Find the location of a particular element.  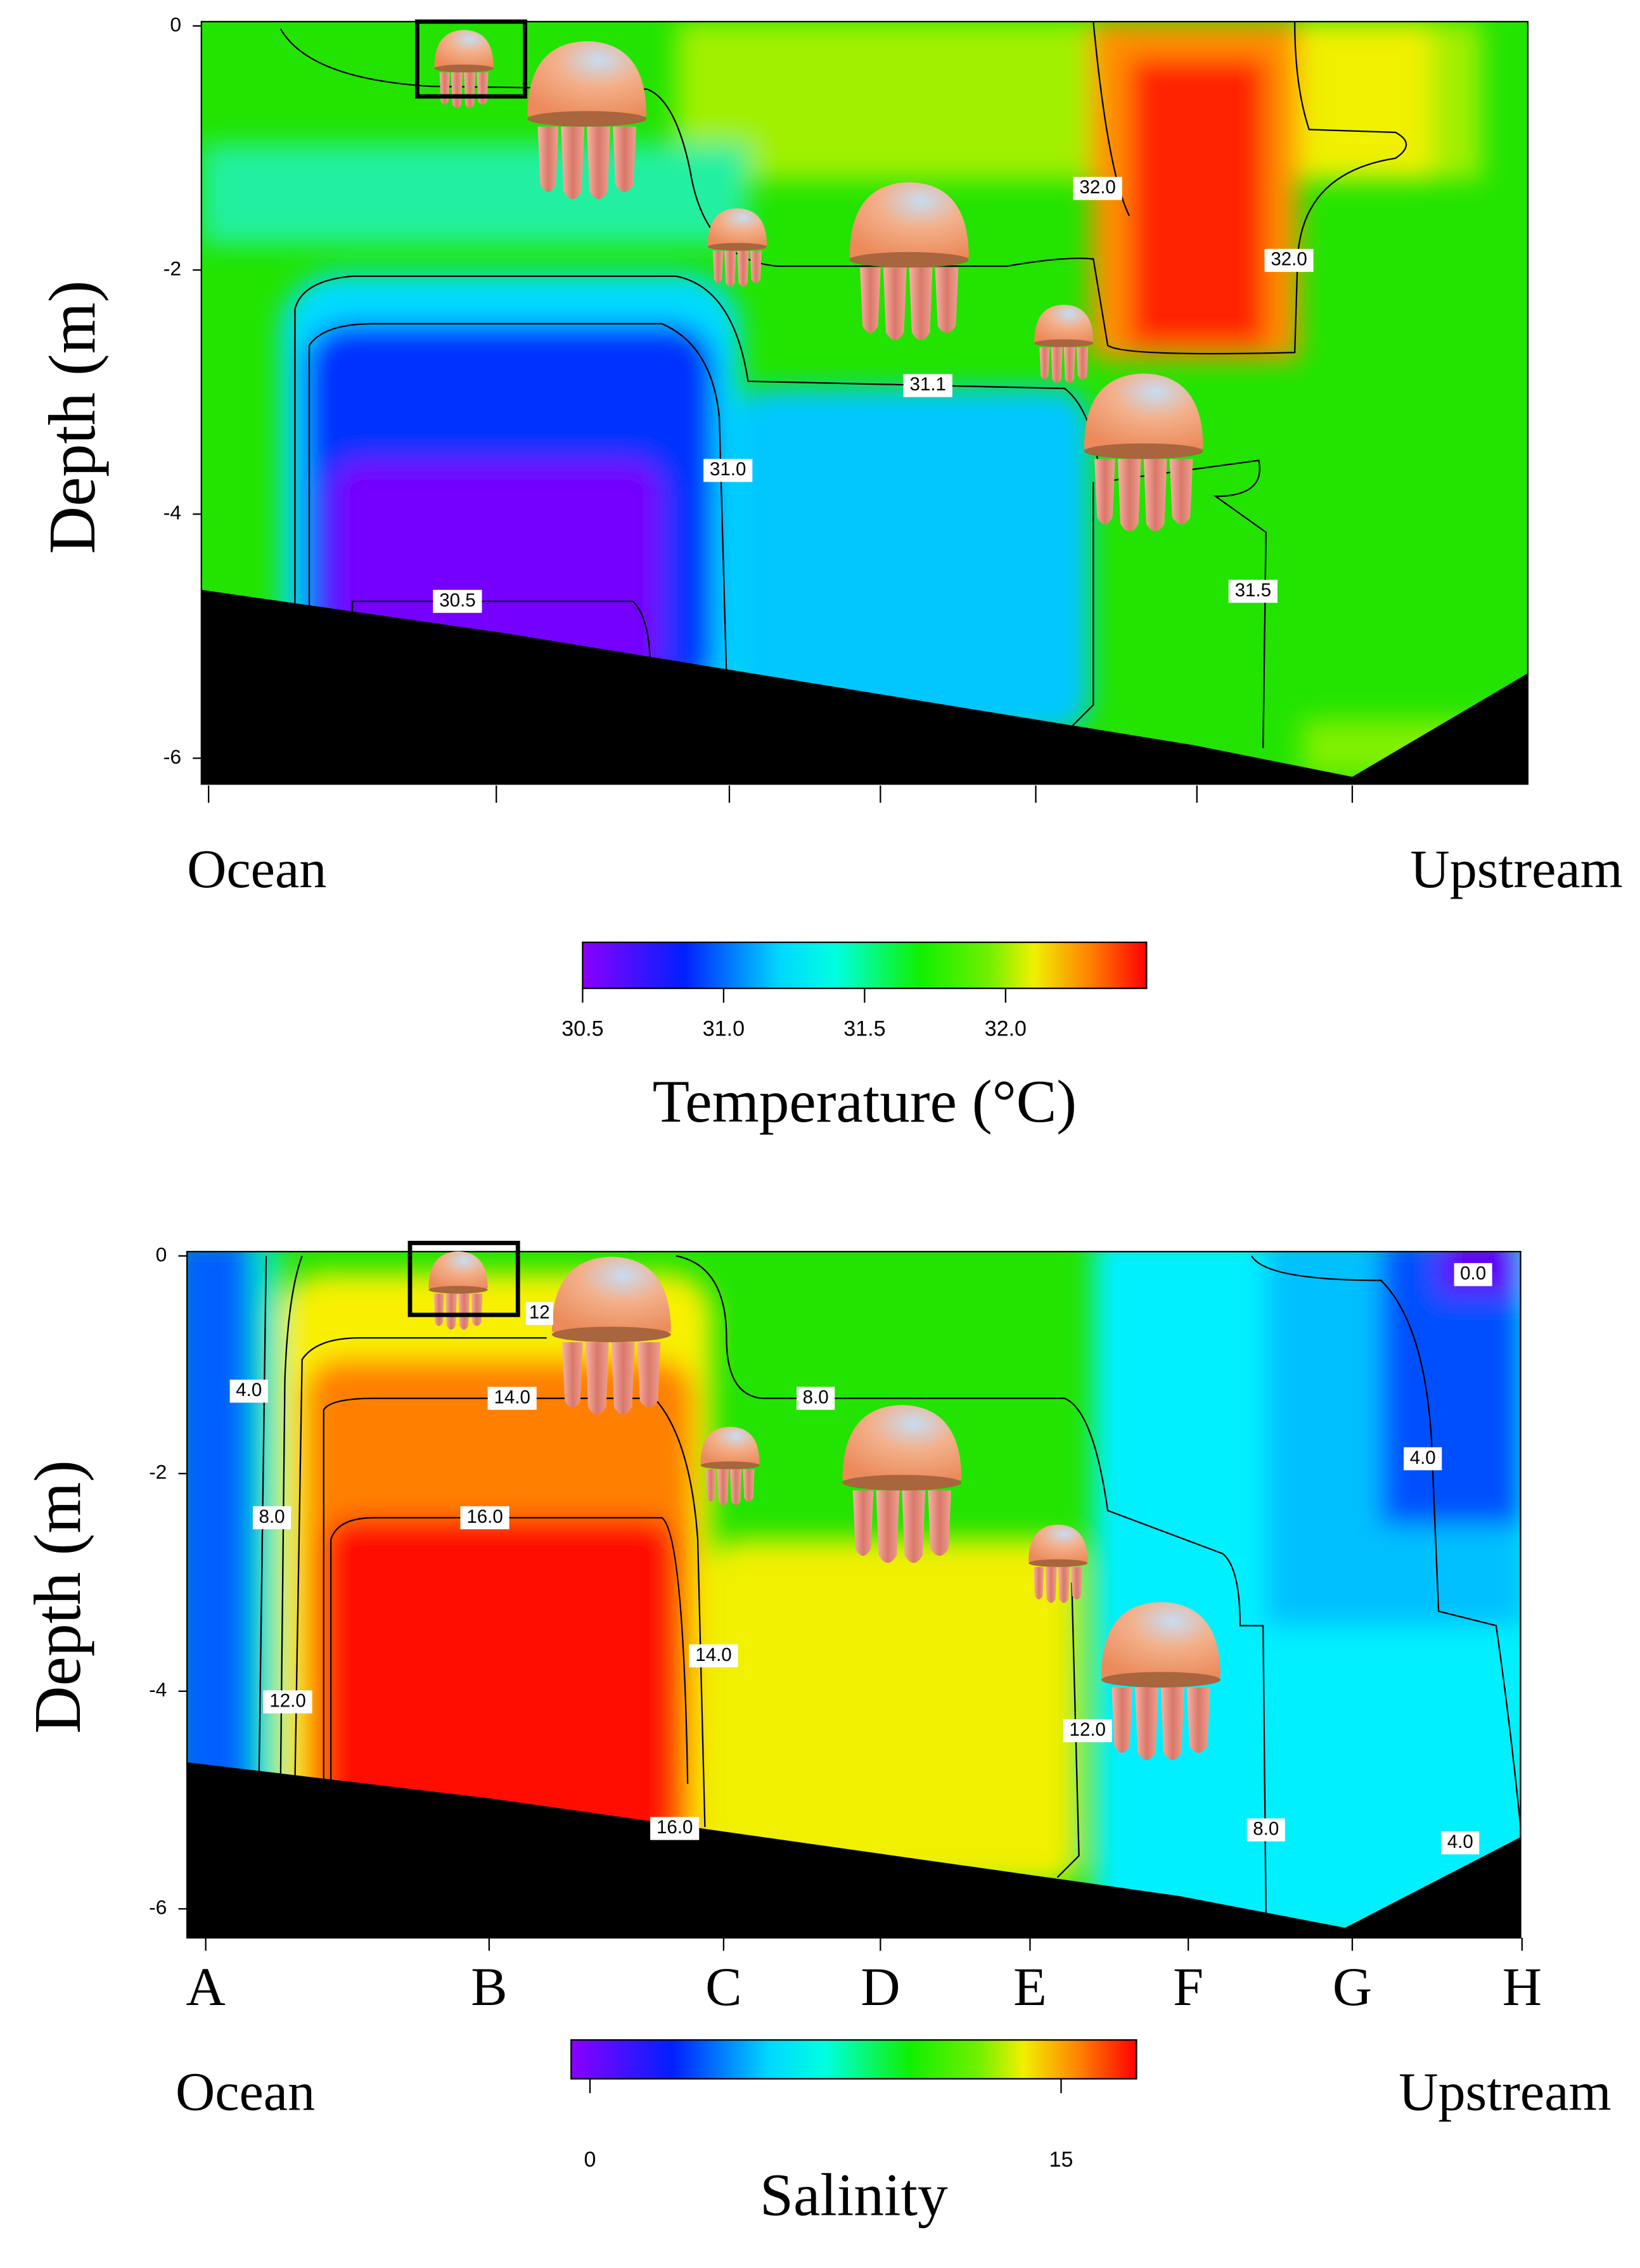

colorbar-tick-label: 15 is located at coordinates (1061, 2160).